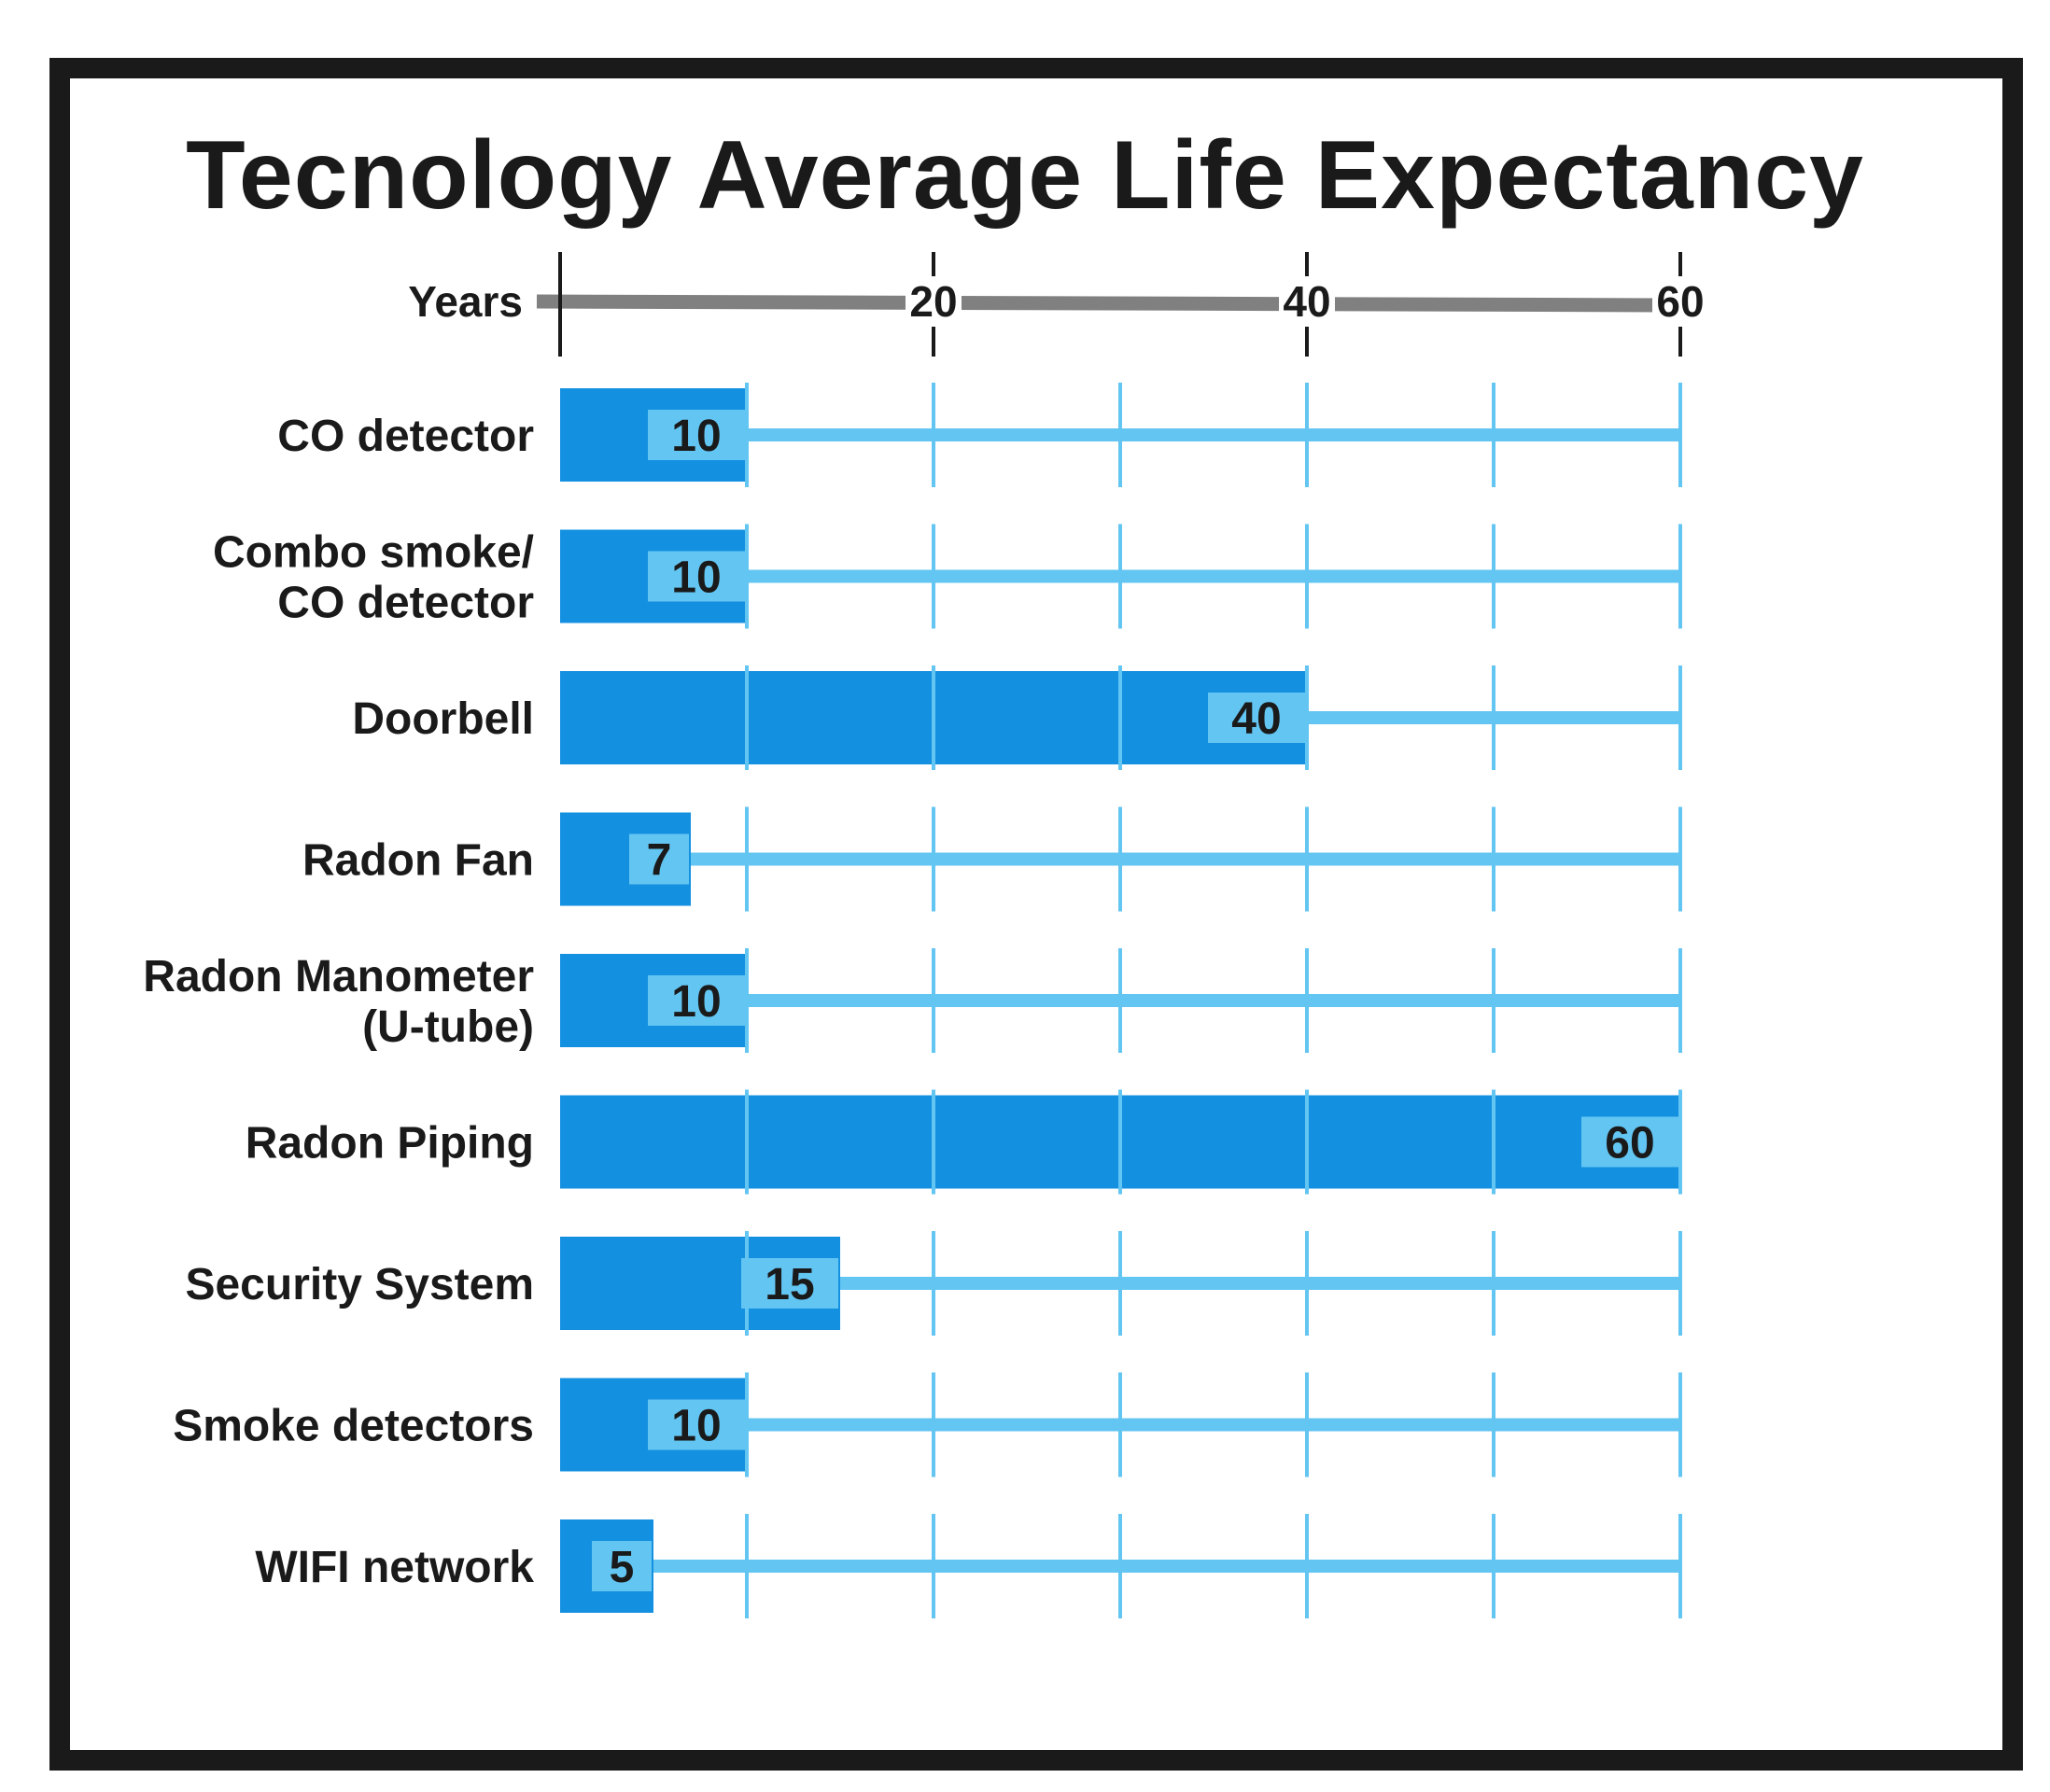 The height and width of the screenshot is (1792, 2050). What do you see at coordinates (338, 976) in the screenshot?
I see `category-label: Radon Manometer` at bounding box center [338, 976].